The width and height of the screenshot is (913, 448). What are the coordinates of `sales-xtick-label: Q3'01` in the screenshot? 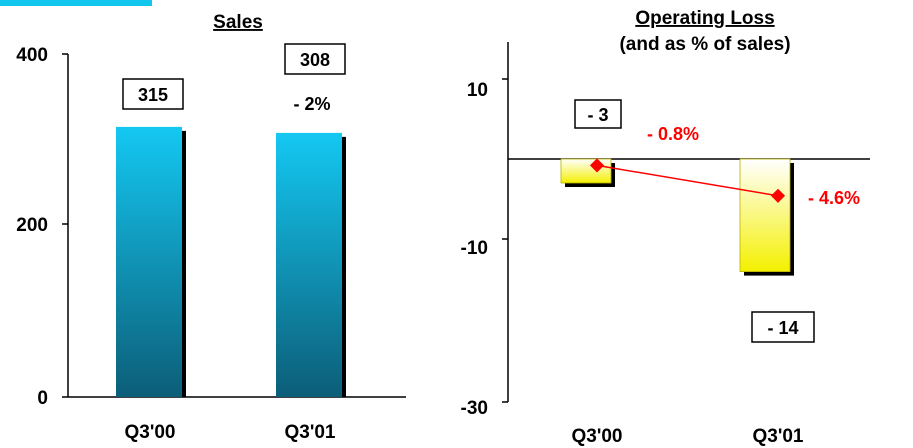 It's located at (310, 432).